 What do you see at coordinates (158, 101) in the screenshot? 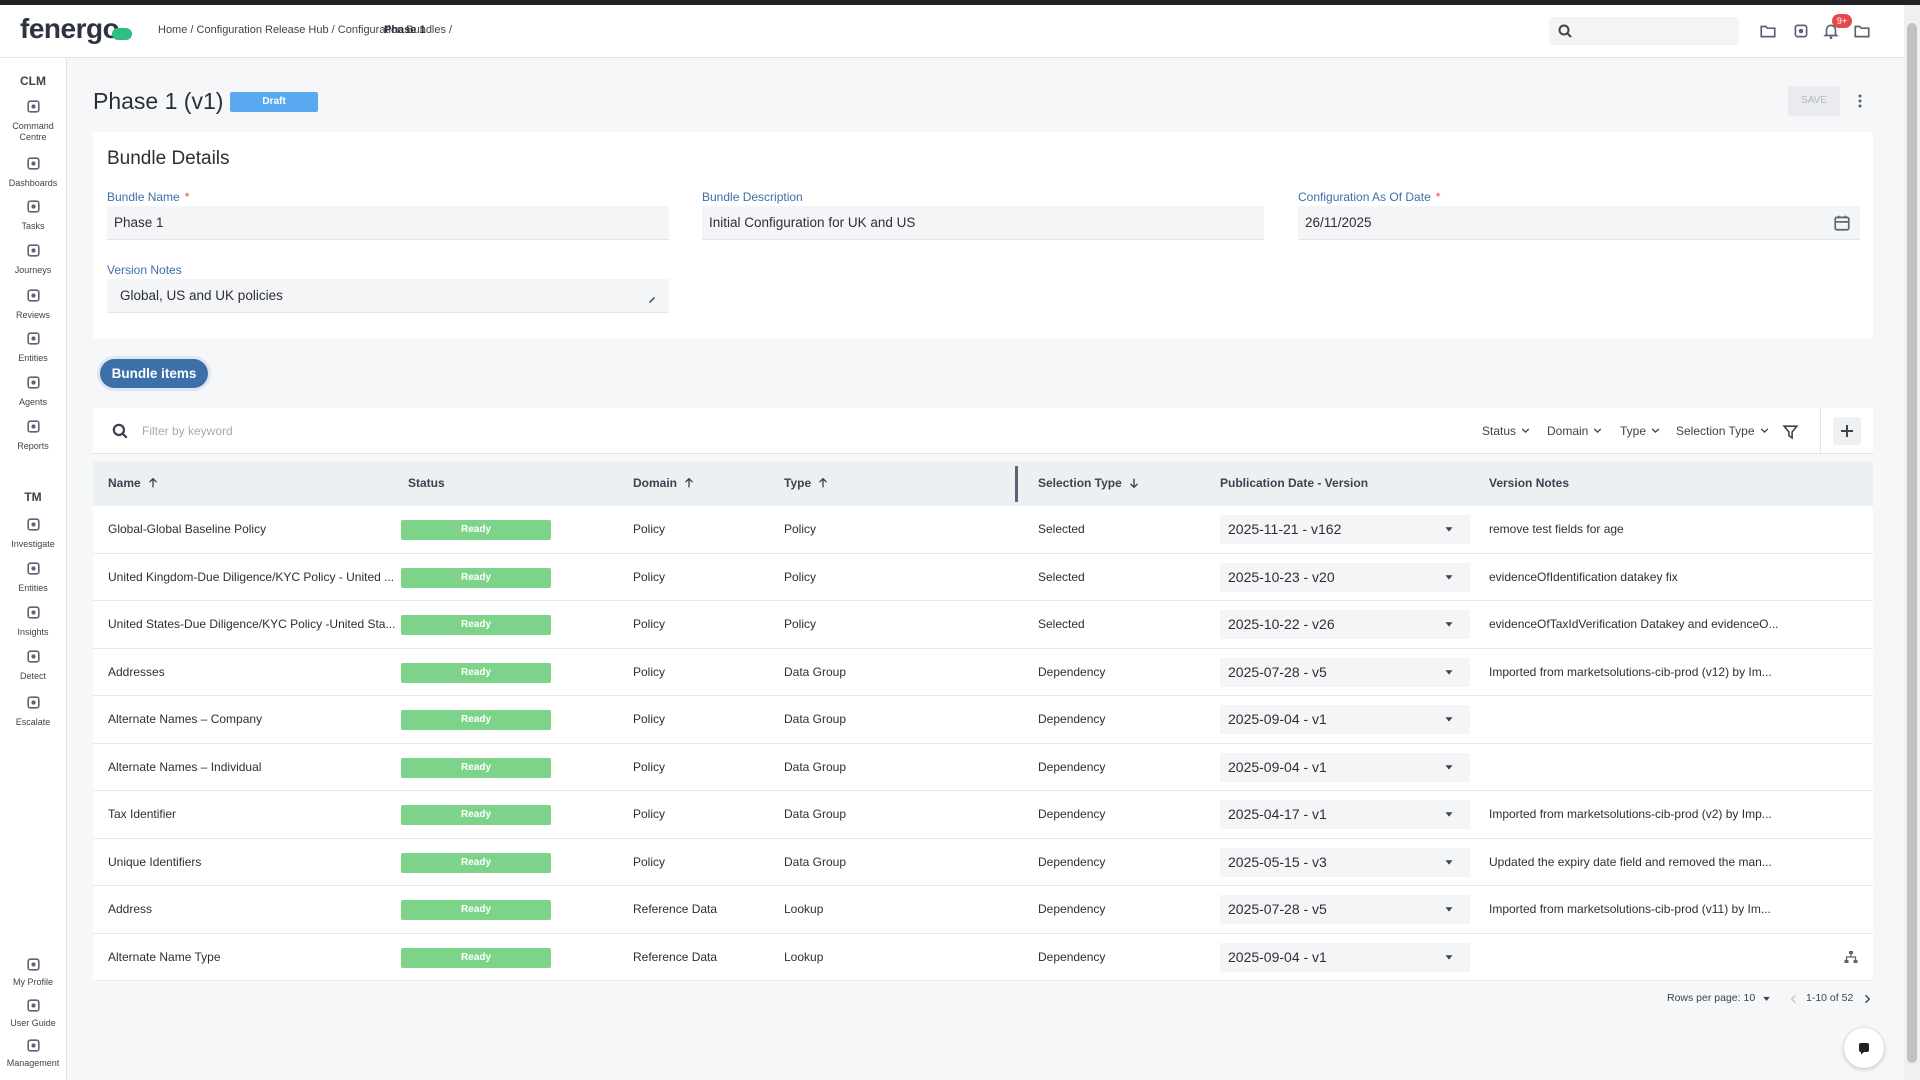
I see `page-title: Phase 1 (v1)` at bounding box center [158, 101].